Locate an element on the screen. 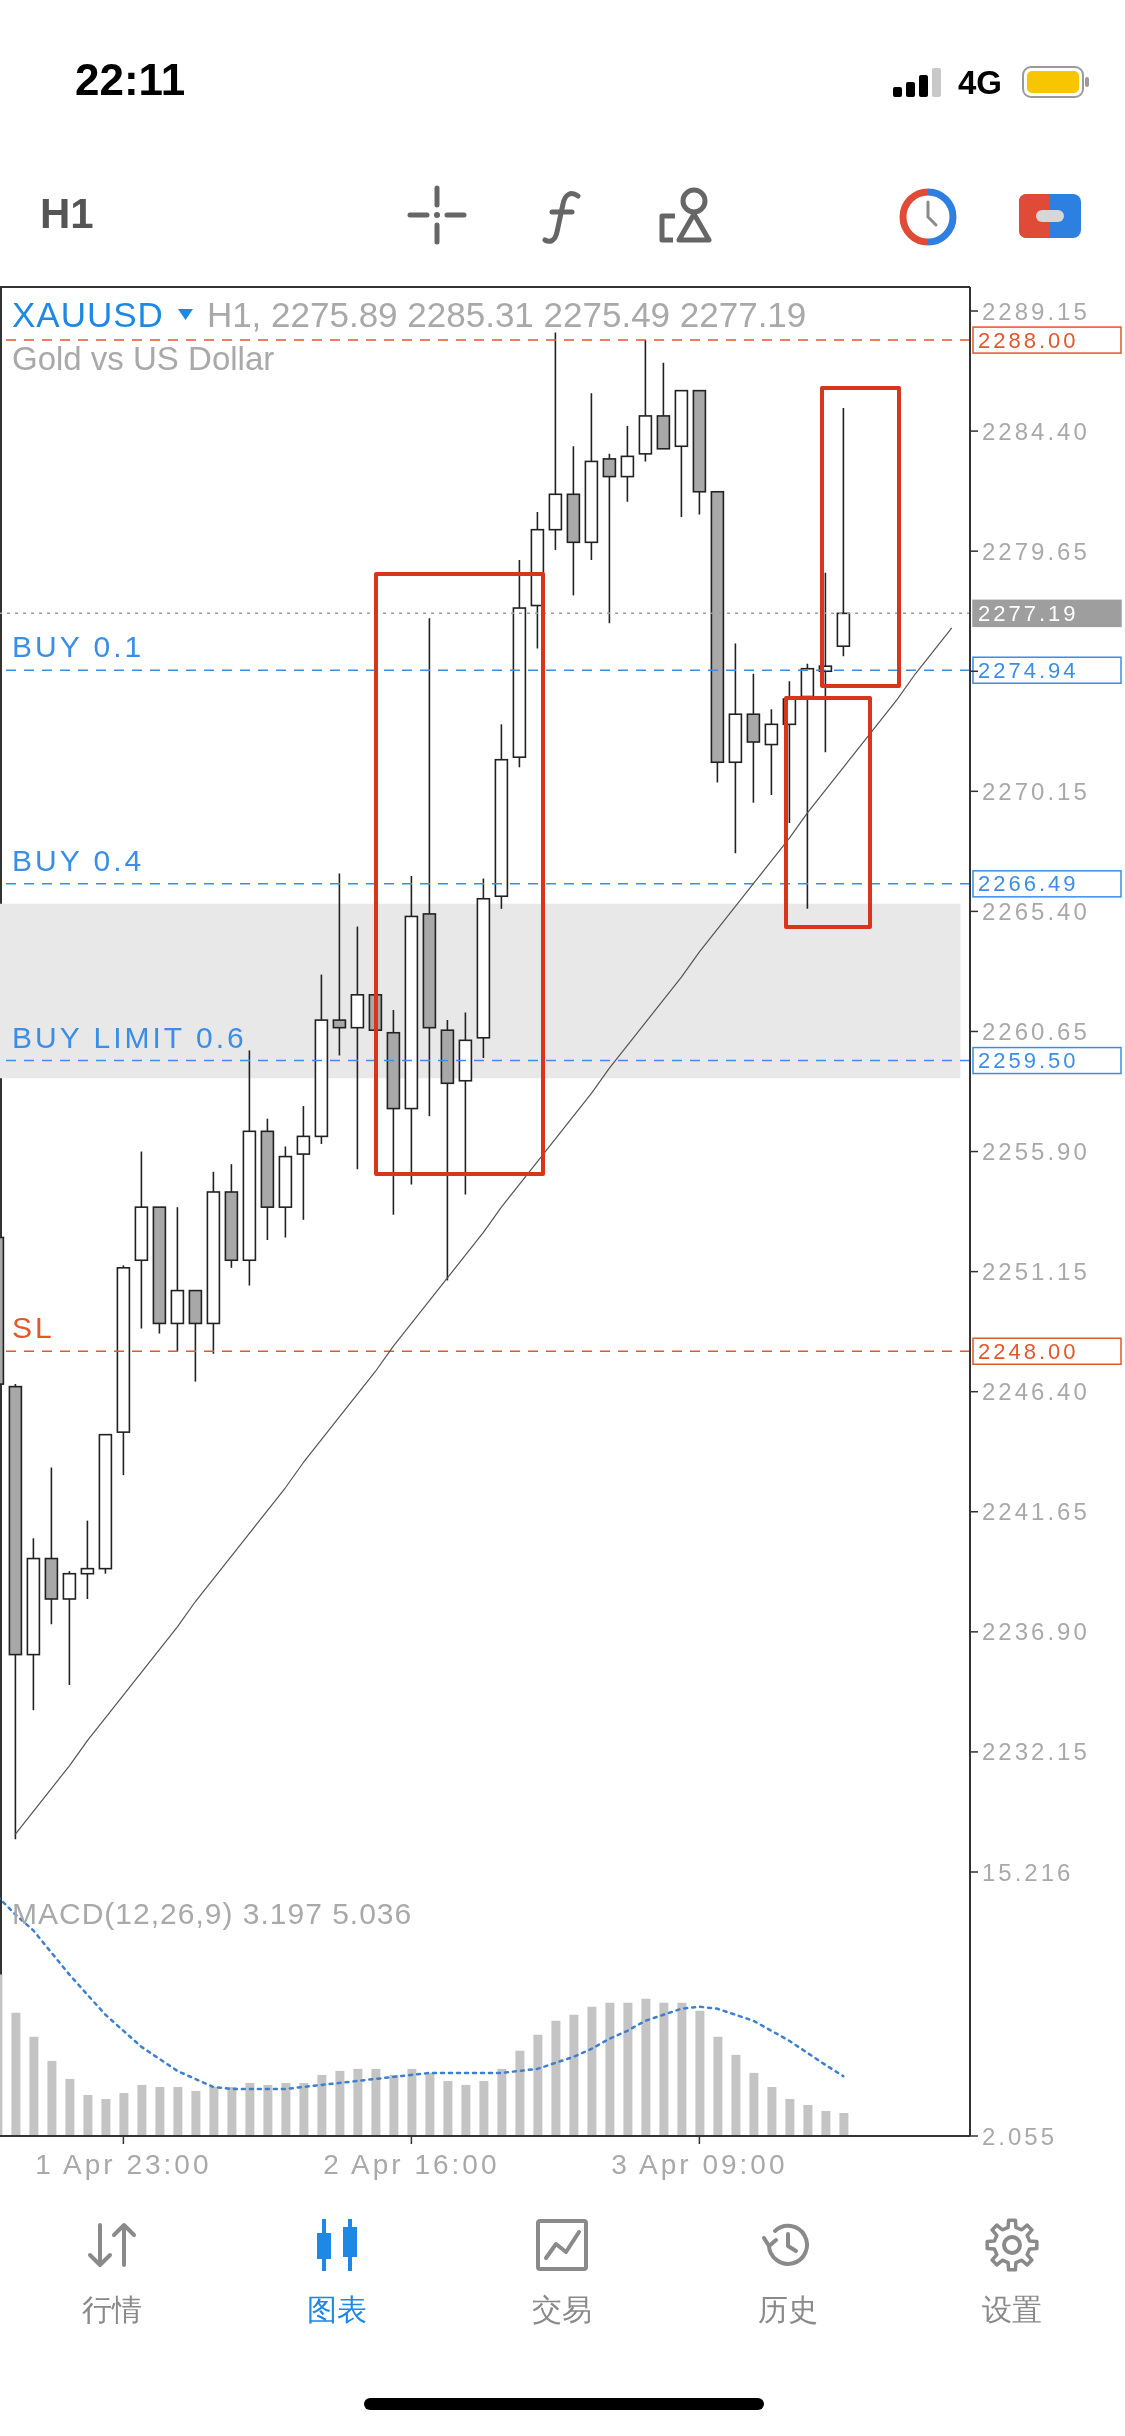 This screenshot has height=2436, width=1125. x-tick-label: 3 Apr 09:00 is located at coordinates (699, 2164).